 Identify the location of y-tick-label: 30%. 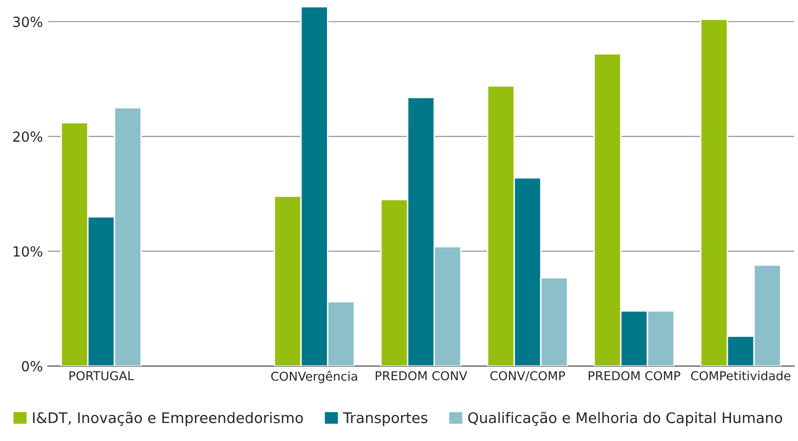
(27, 22).